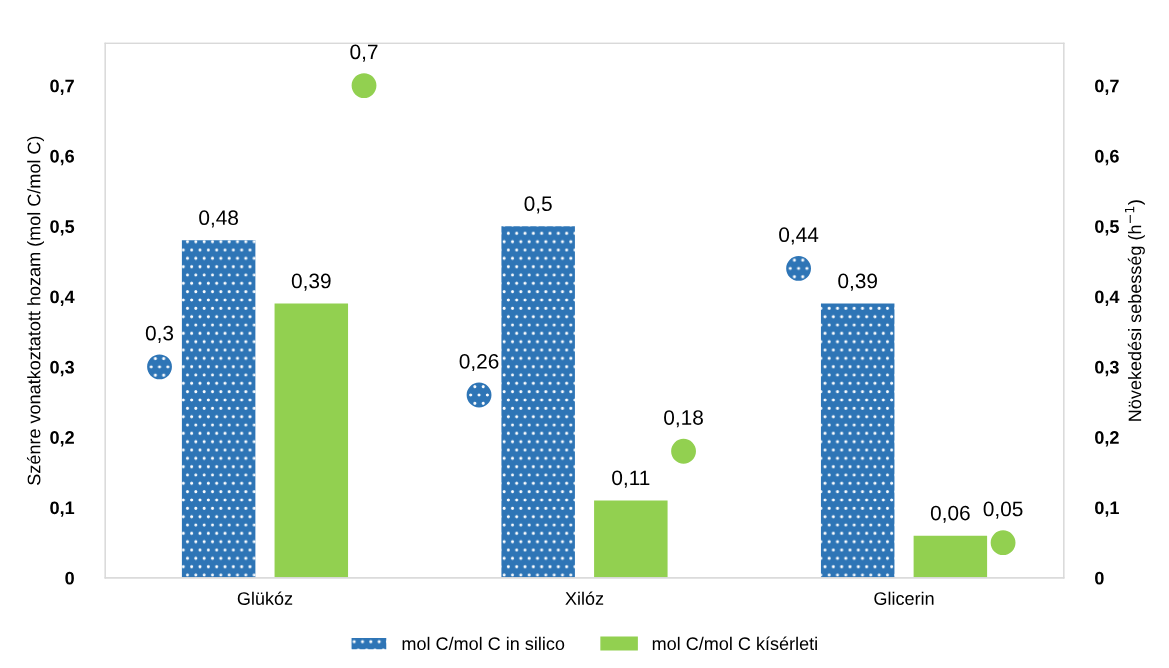 The height and width of the screenshot is (668, 1169). What do you see at coordinates (62, 87) in the screenshot?
I see `y-tick-label: 0,7` at bounding box center [62, 87].